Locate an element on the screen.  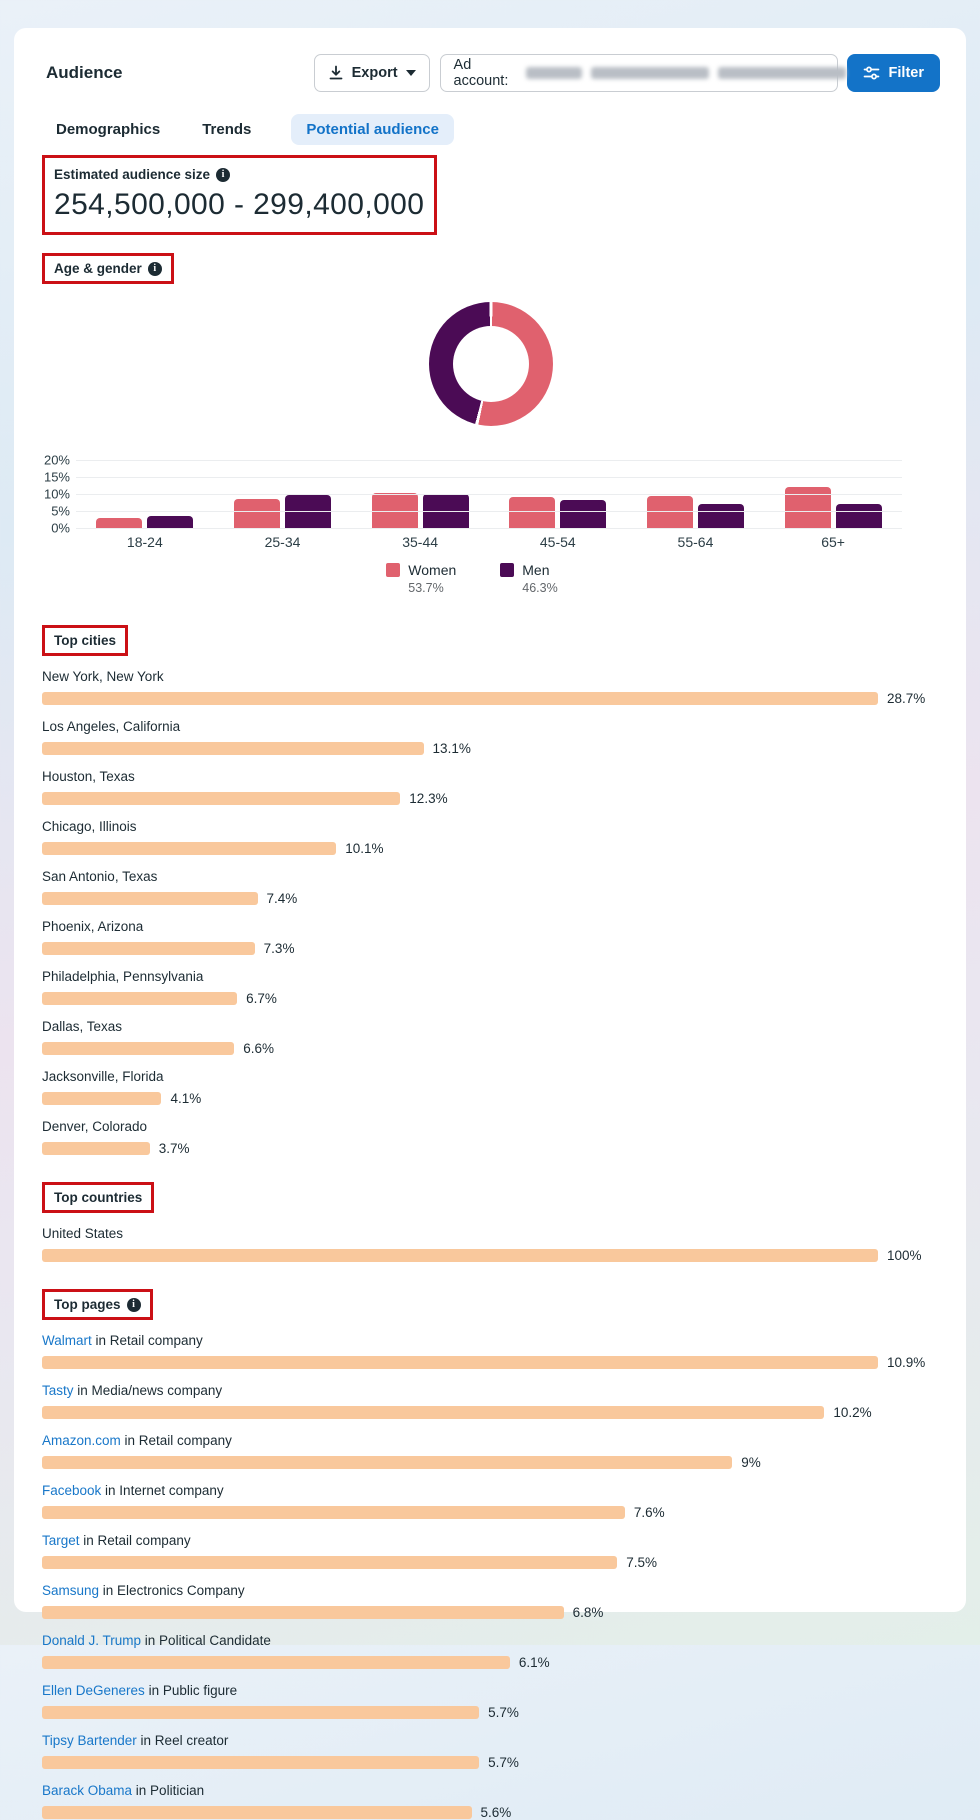
city-row-label: Dallas, Texas is located at coordinates (491, 1026).